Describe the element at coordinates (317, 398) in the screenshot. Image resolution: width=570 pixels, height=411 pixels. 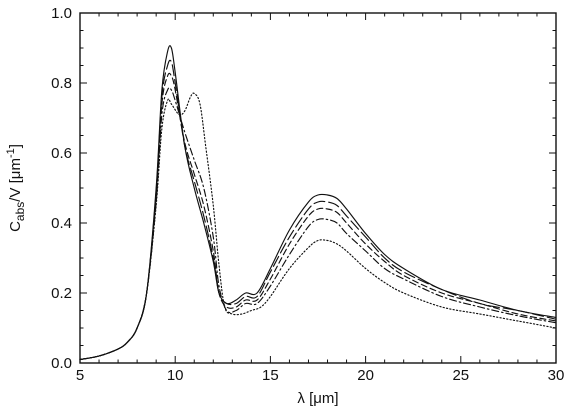
I see `x-axis-label: λ [μm]` at that location.